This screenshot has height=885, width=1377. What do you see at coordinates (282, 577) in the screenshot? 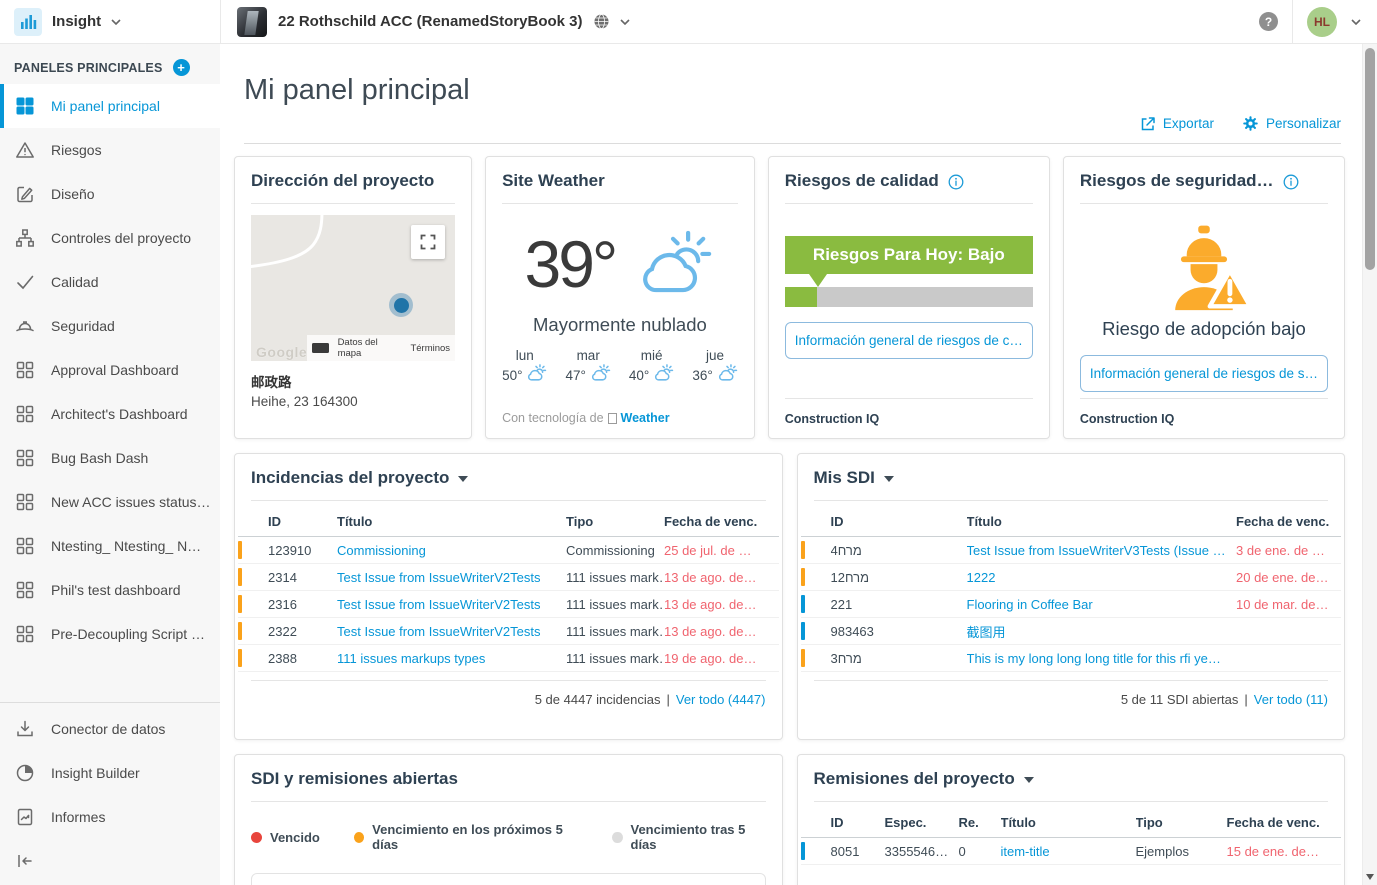
I see `issue-id: 2314` at bounding box center [282, 577].